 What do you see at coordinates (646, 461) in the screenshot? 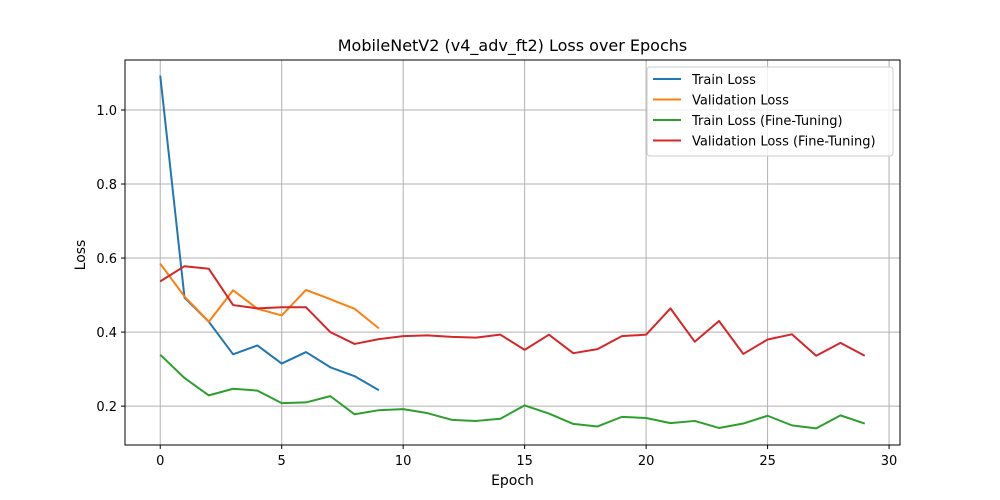
I see `x-tick-label: 20` at bounding box center [646, 461].